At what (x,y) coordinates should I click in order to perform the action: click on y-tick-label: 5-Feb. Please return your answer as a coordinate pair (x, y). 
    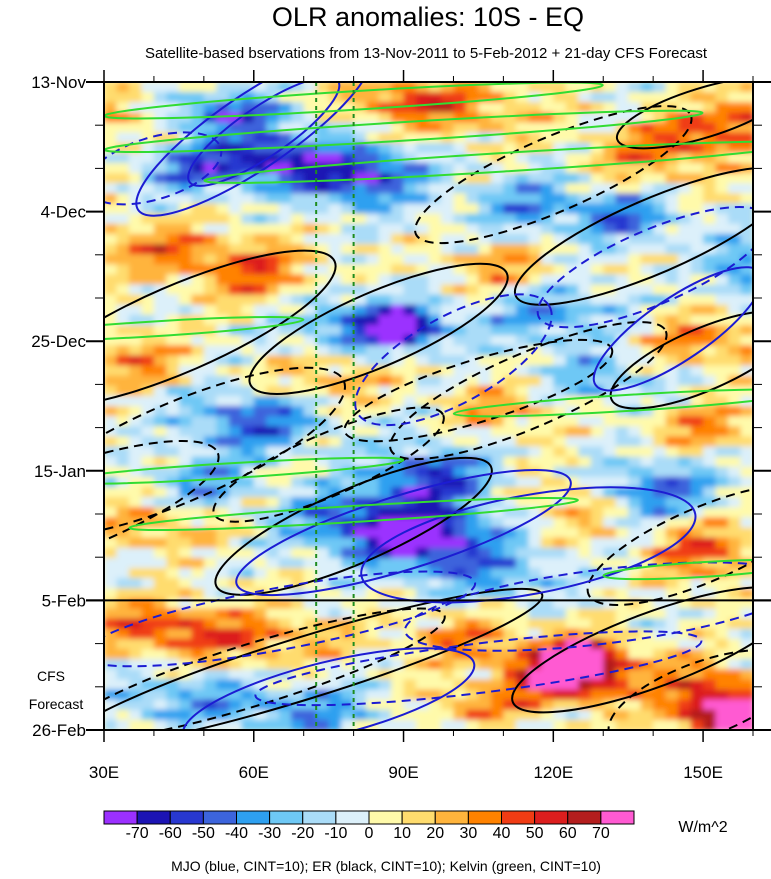
    Looking at the image, I should click on (64, 600).